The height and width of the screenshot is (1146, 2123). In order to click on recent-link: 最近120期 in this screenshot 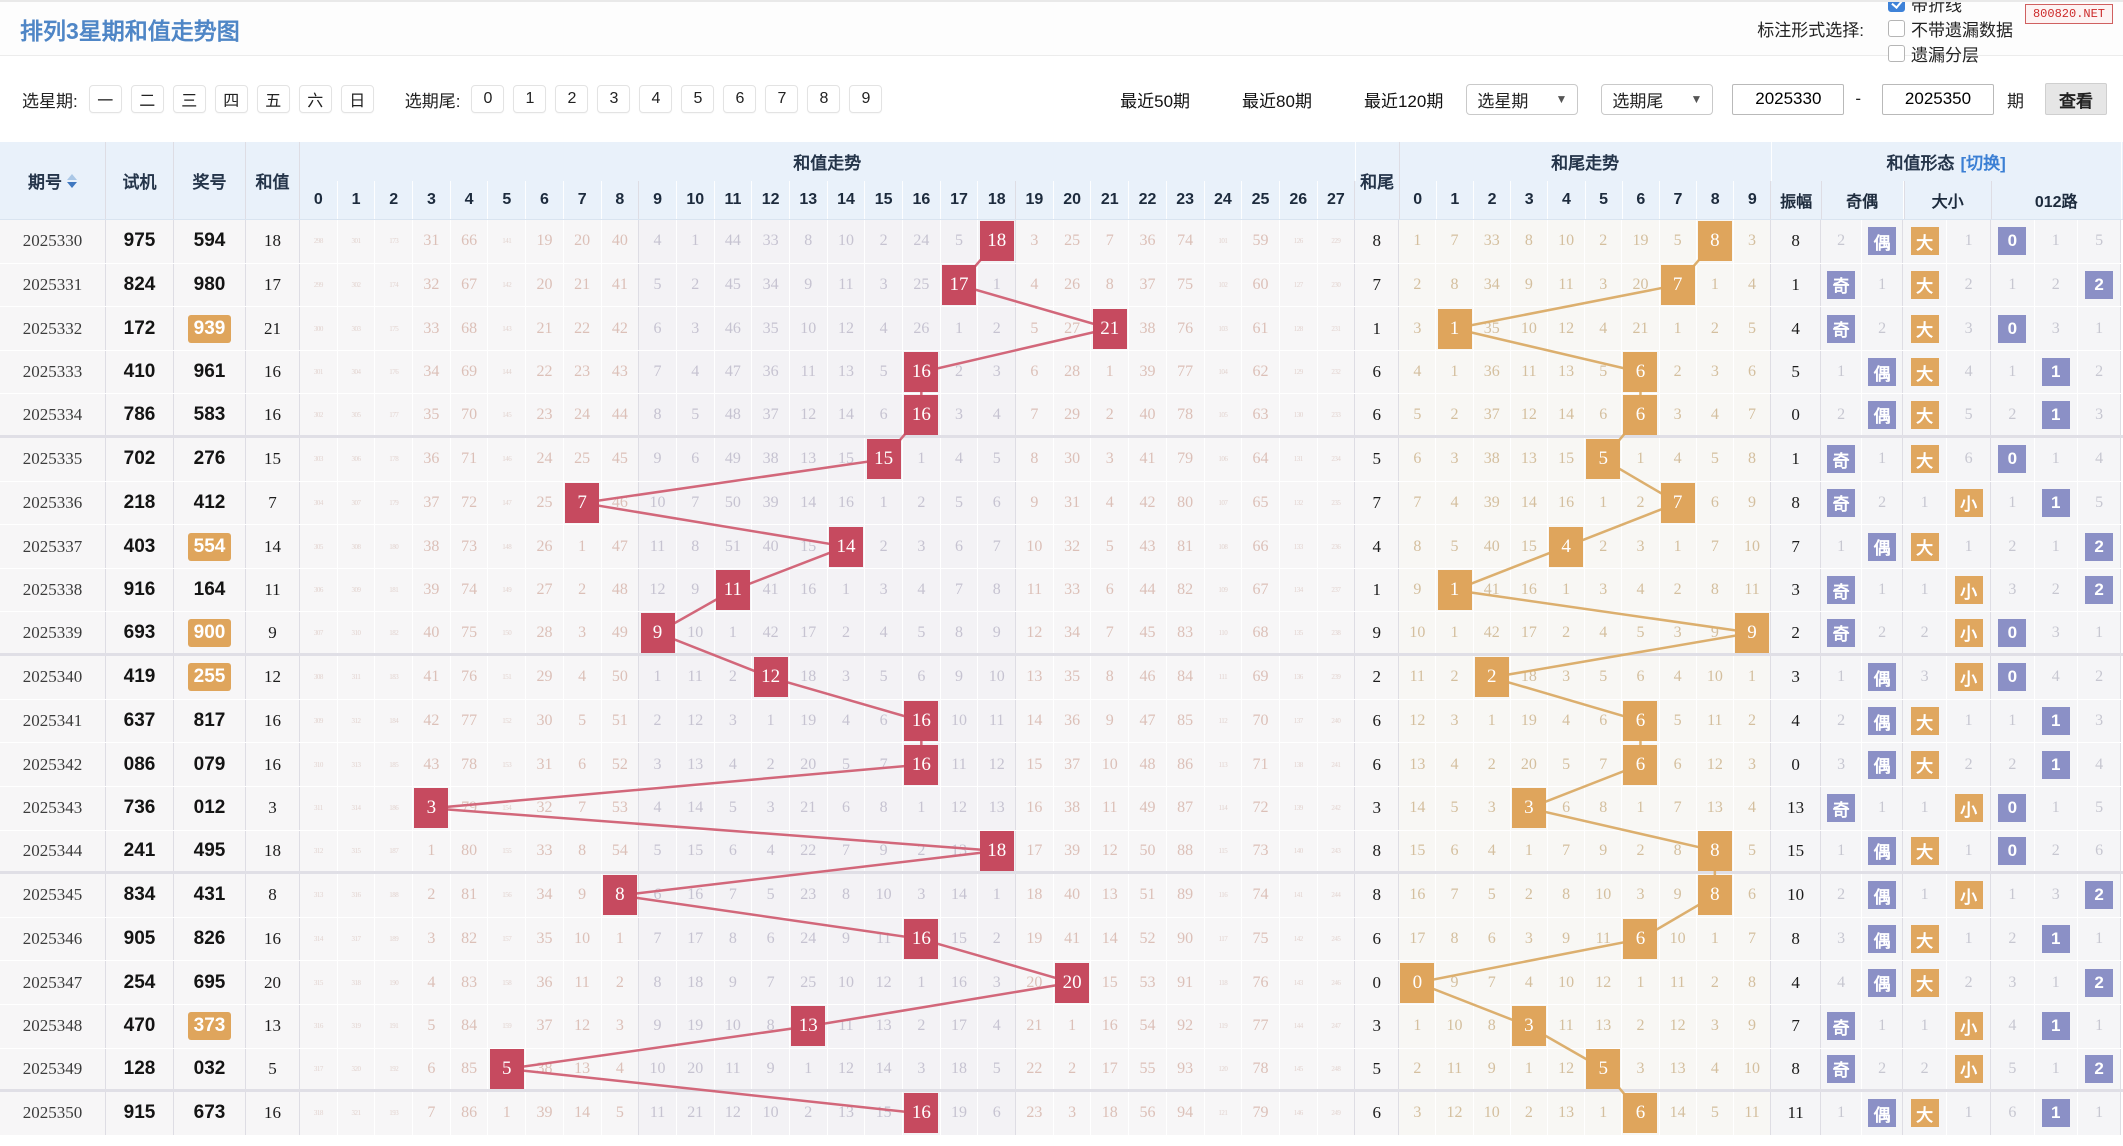, I will do `click(1403, 101)`.